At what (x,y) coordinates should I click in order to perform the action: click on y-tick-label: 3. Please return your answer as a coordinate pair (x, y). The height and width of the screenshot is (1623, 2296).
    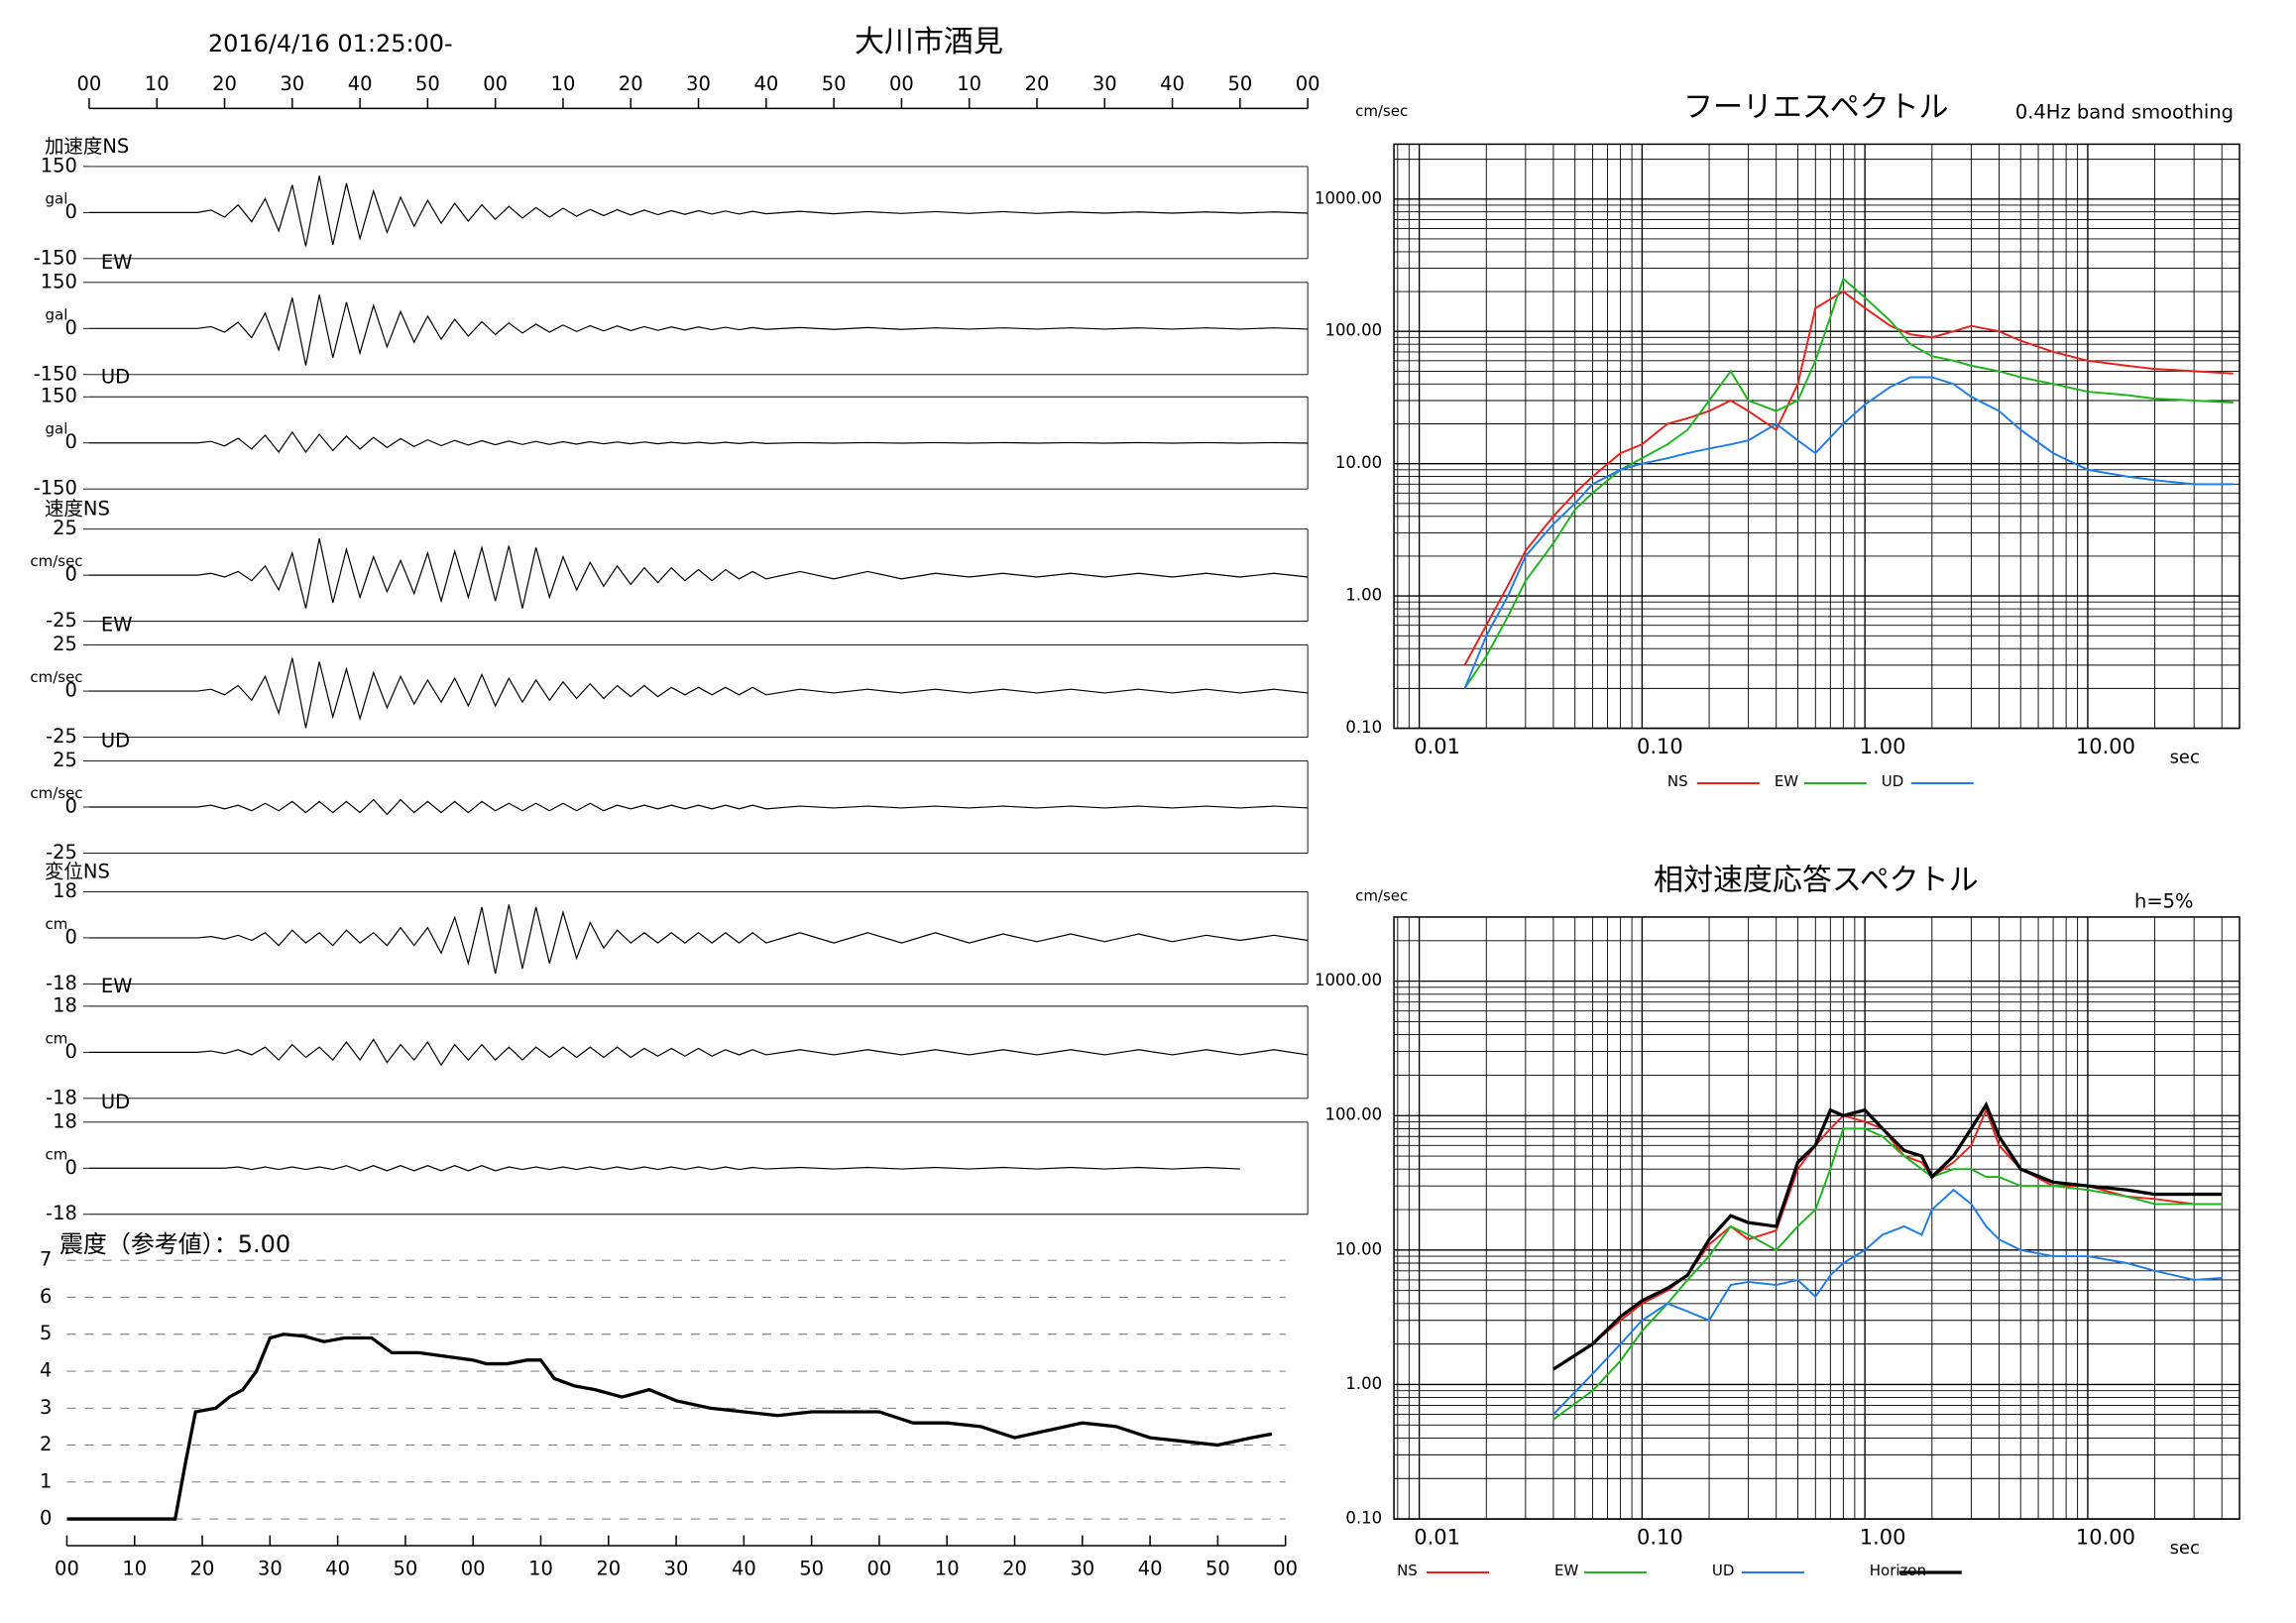
    Looking at the image, I should click on (46, 1407).